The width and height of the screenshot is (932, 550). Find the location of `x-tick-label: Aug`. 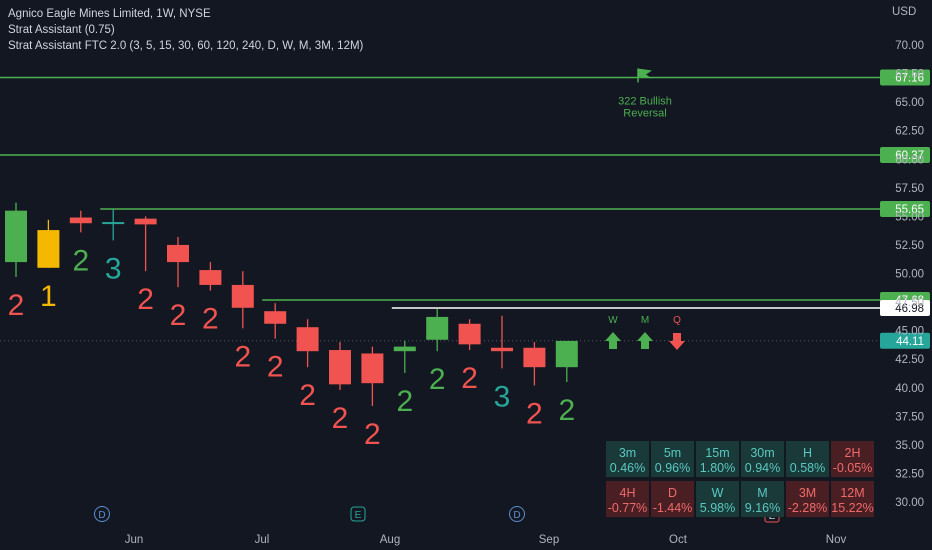

x-tick-label: Aug is located at coordinates (390, 540).